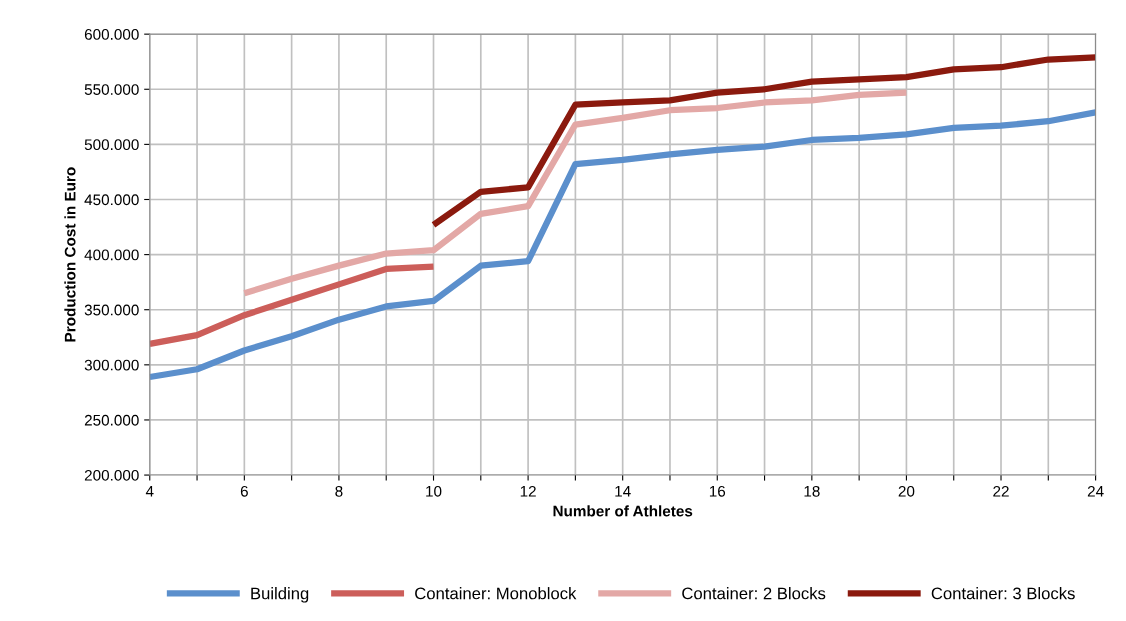 This screenshot has width=1126, height=621. Describe the element at coordinates (623, 511) in the screenshot. I see `x-axis-title: Number of Athletes` at that location.